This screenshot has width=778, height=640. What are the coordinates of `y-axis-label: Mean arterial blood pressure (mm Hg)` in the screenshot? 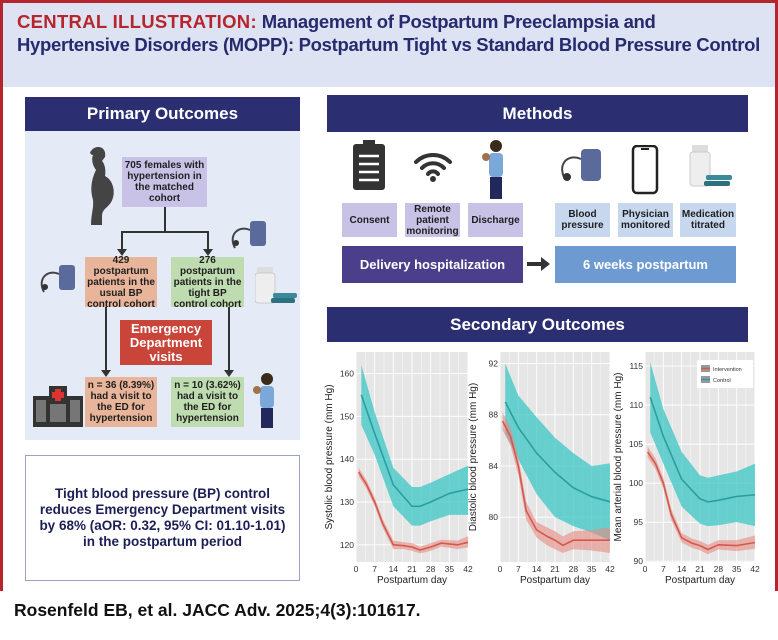 It's located at (618, 457).